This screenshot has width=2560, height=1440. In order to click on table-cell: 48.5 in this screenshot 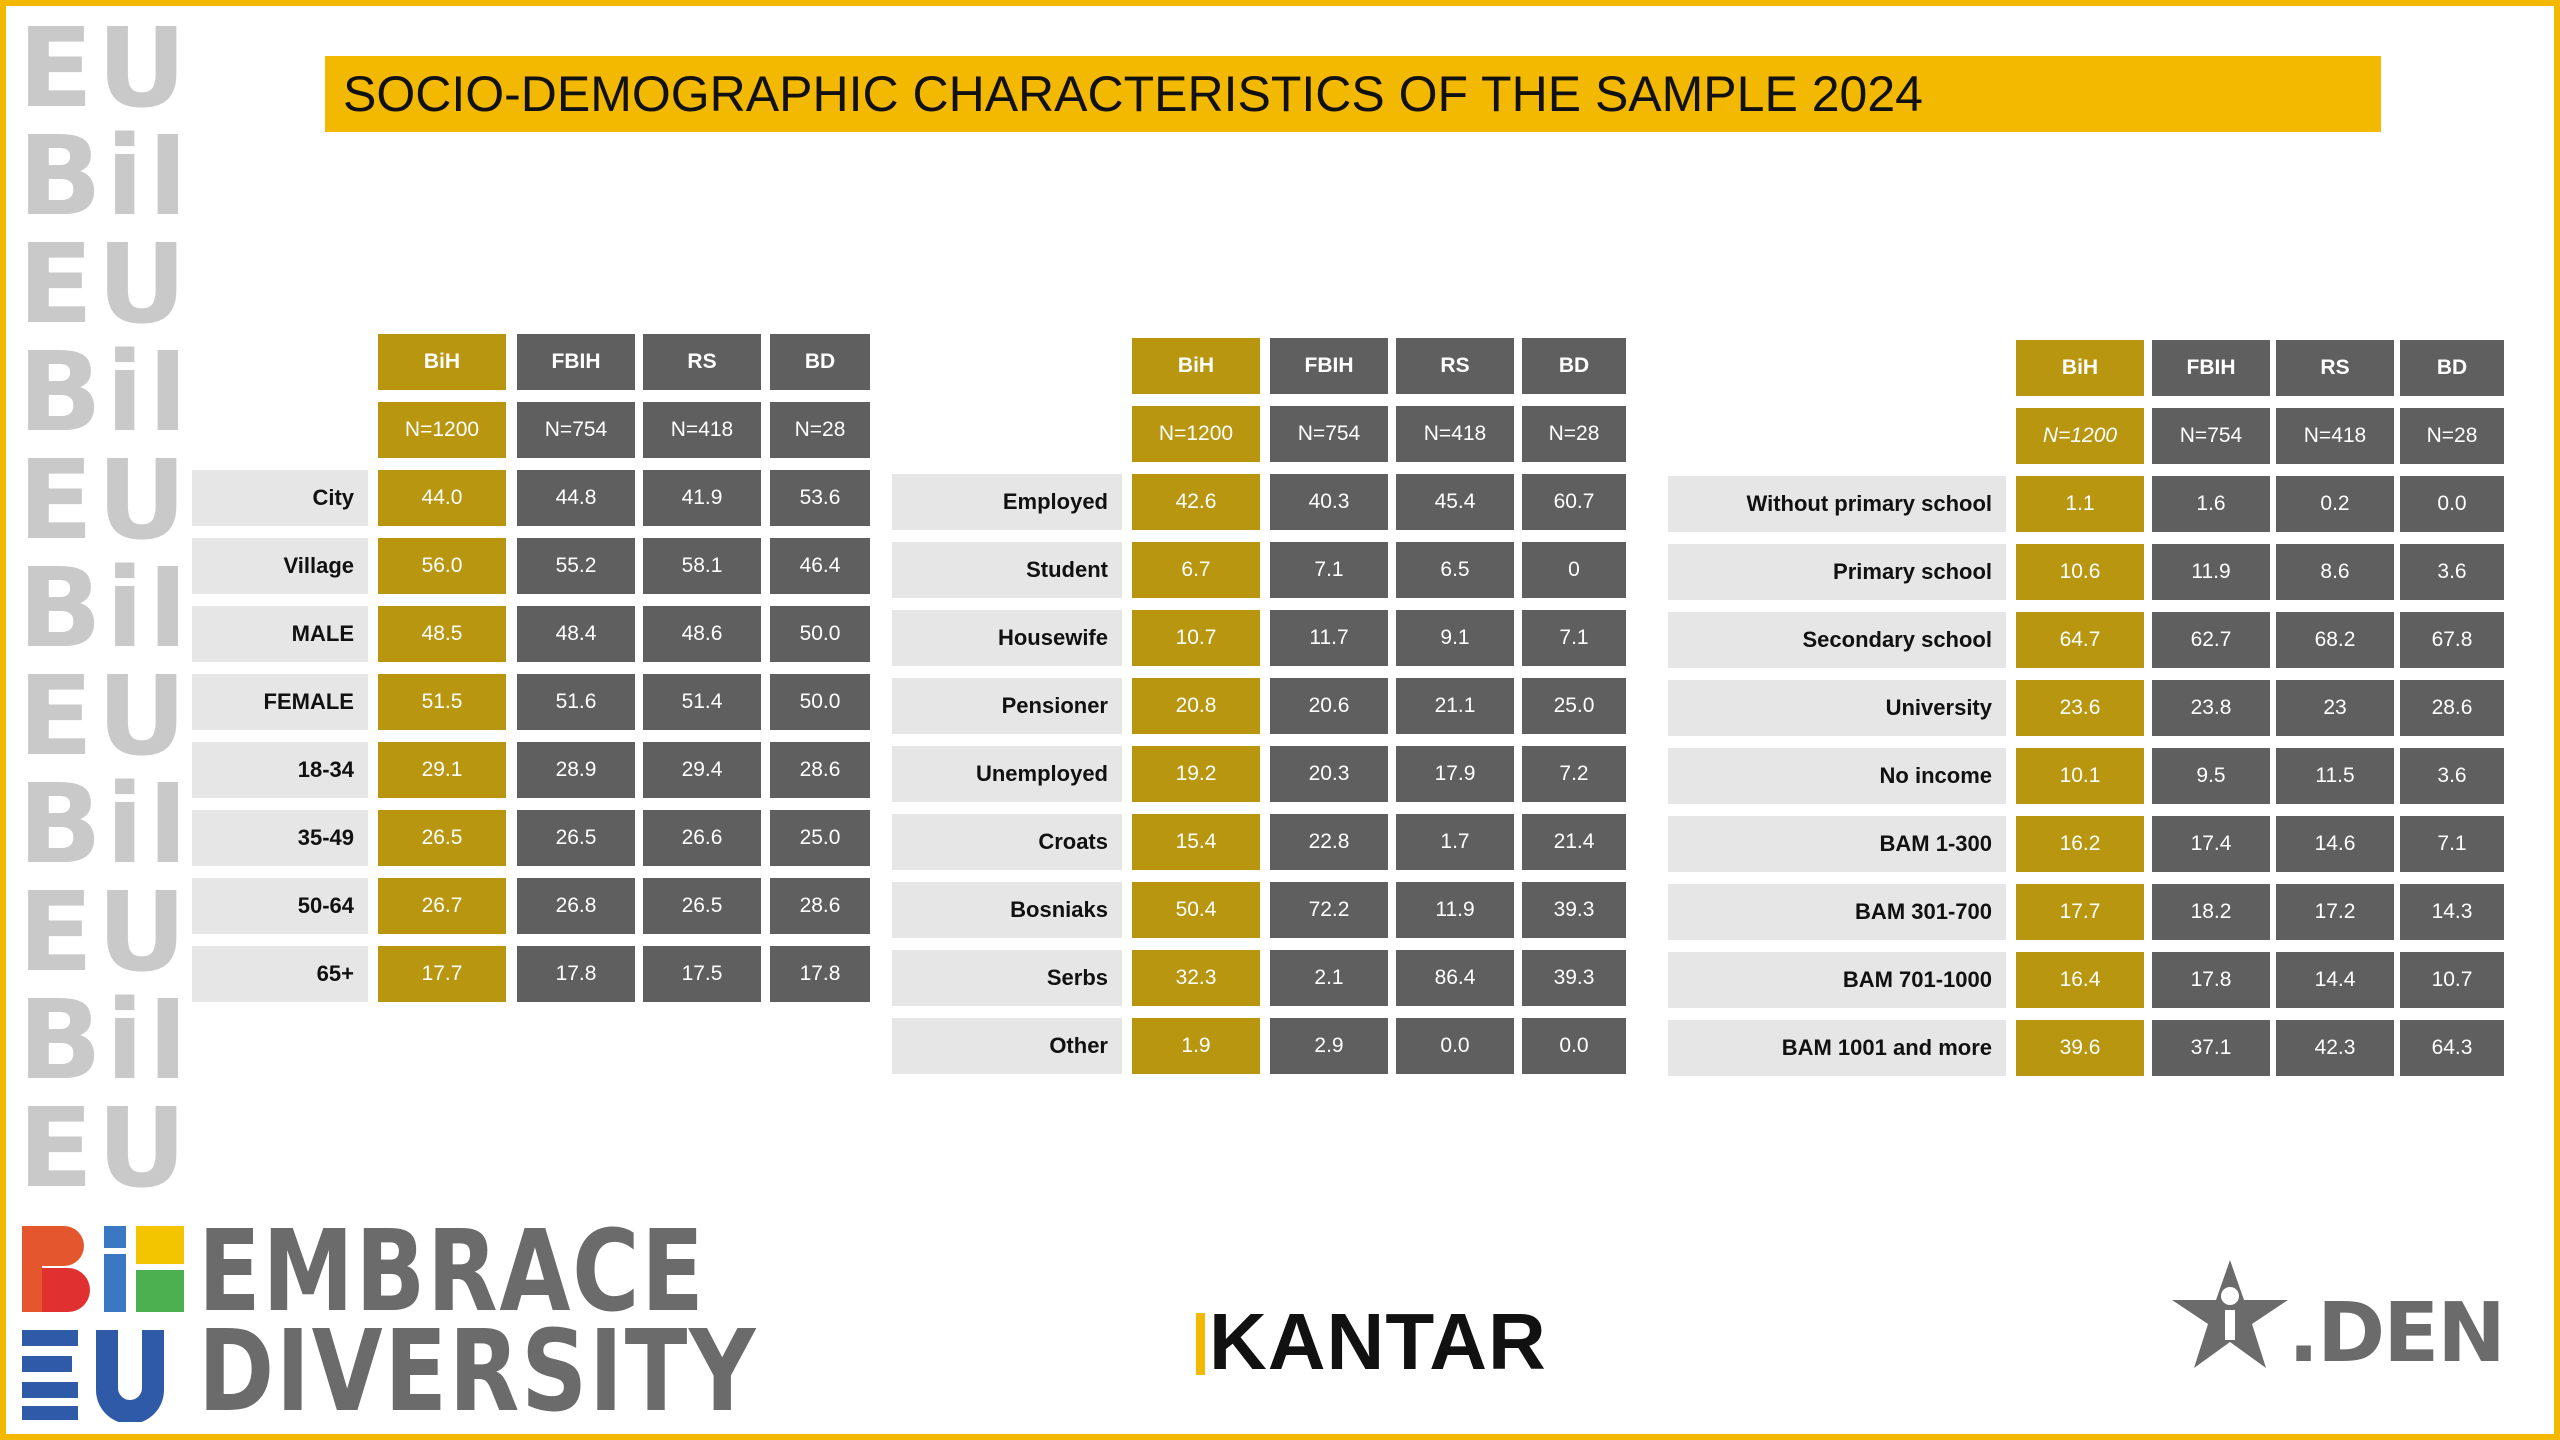, I will do `click(442, 634)`.